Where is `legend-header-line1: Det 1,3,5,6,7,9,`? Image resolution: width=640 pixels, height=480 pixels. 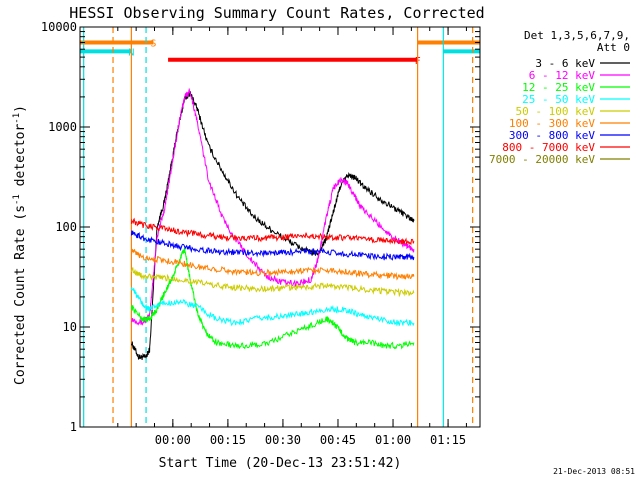
legend-header-line1: Det 1,3,5,6,7,9, is located at coordinates (577, 35).